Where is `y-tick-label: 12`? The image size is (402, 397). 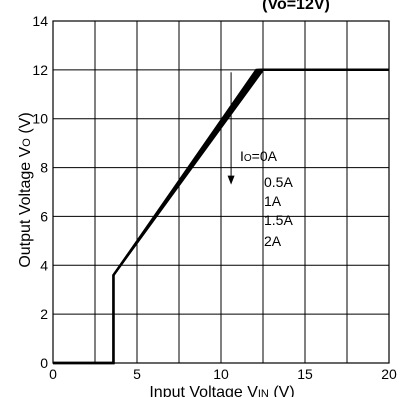
y-tick-label: 12 is located at coordinates (40, 70).